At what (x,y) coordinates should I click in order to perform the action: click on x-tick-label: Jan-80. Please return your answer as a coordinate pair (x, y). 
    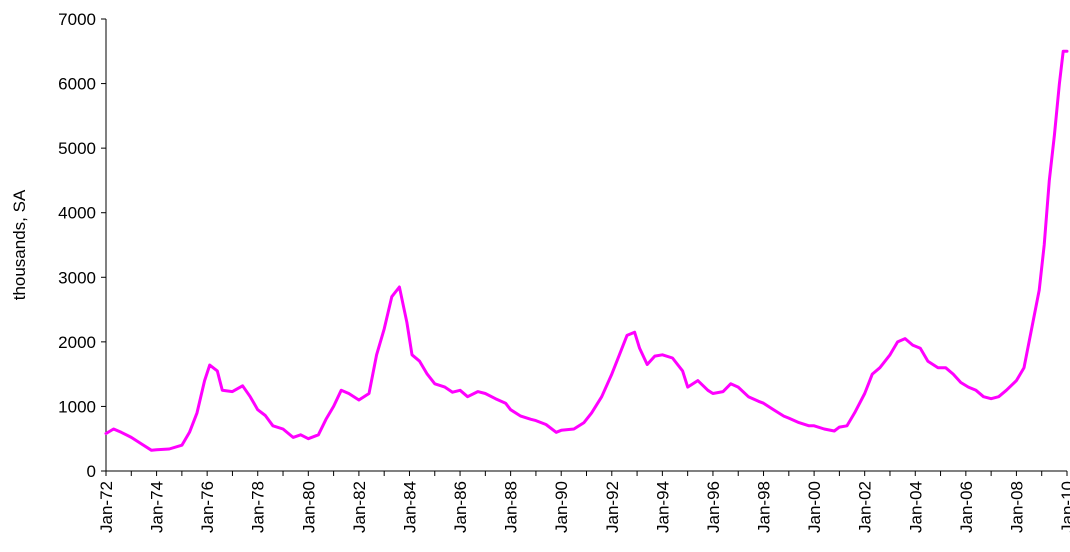
    Looking at the image, I should click on (308, 507).